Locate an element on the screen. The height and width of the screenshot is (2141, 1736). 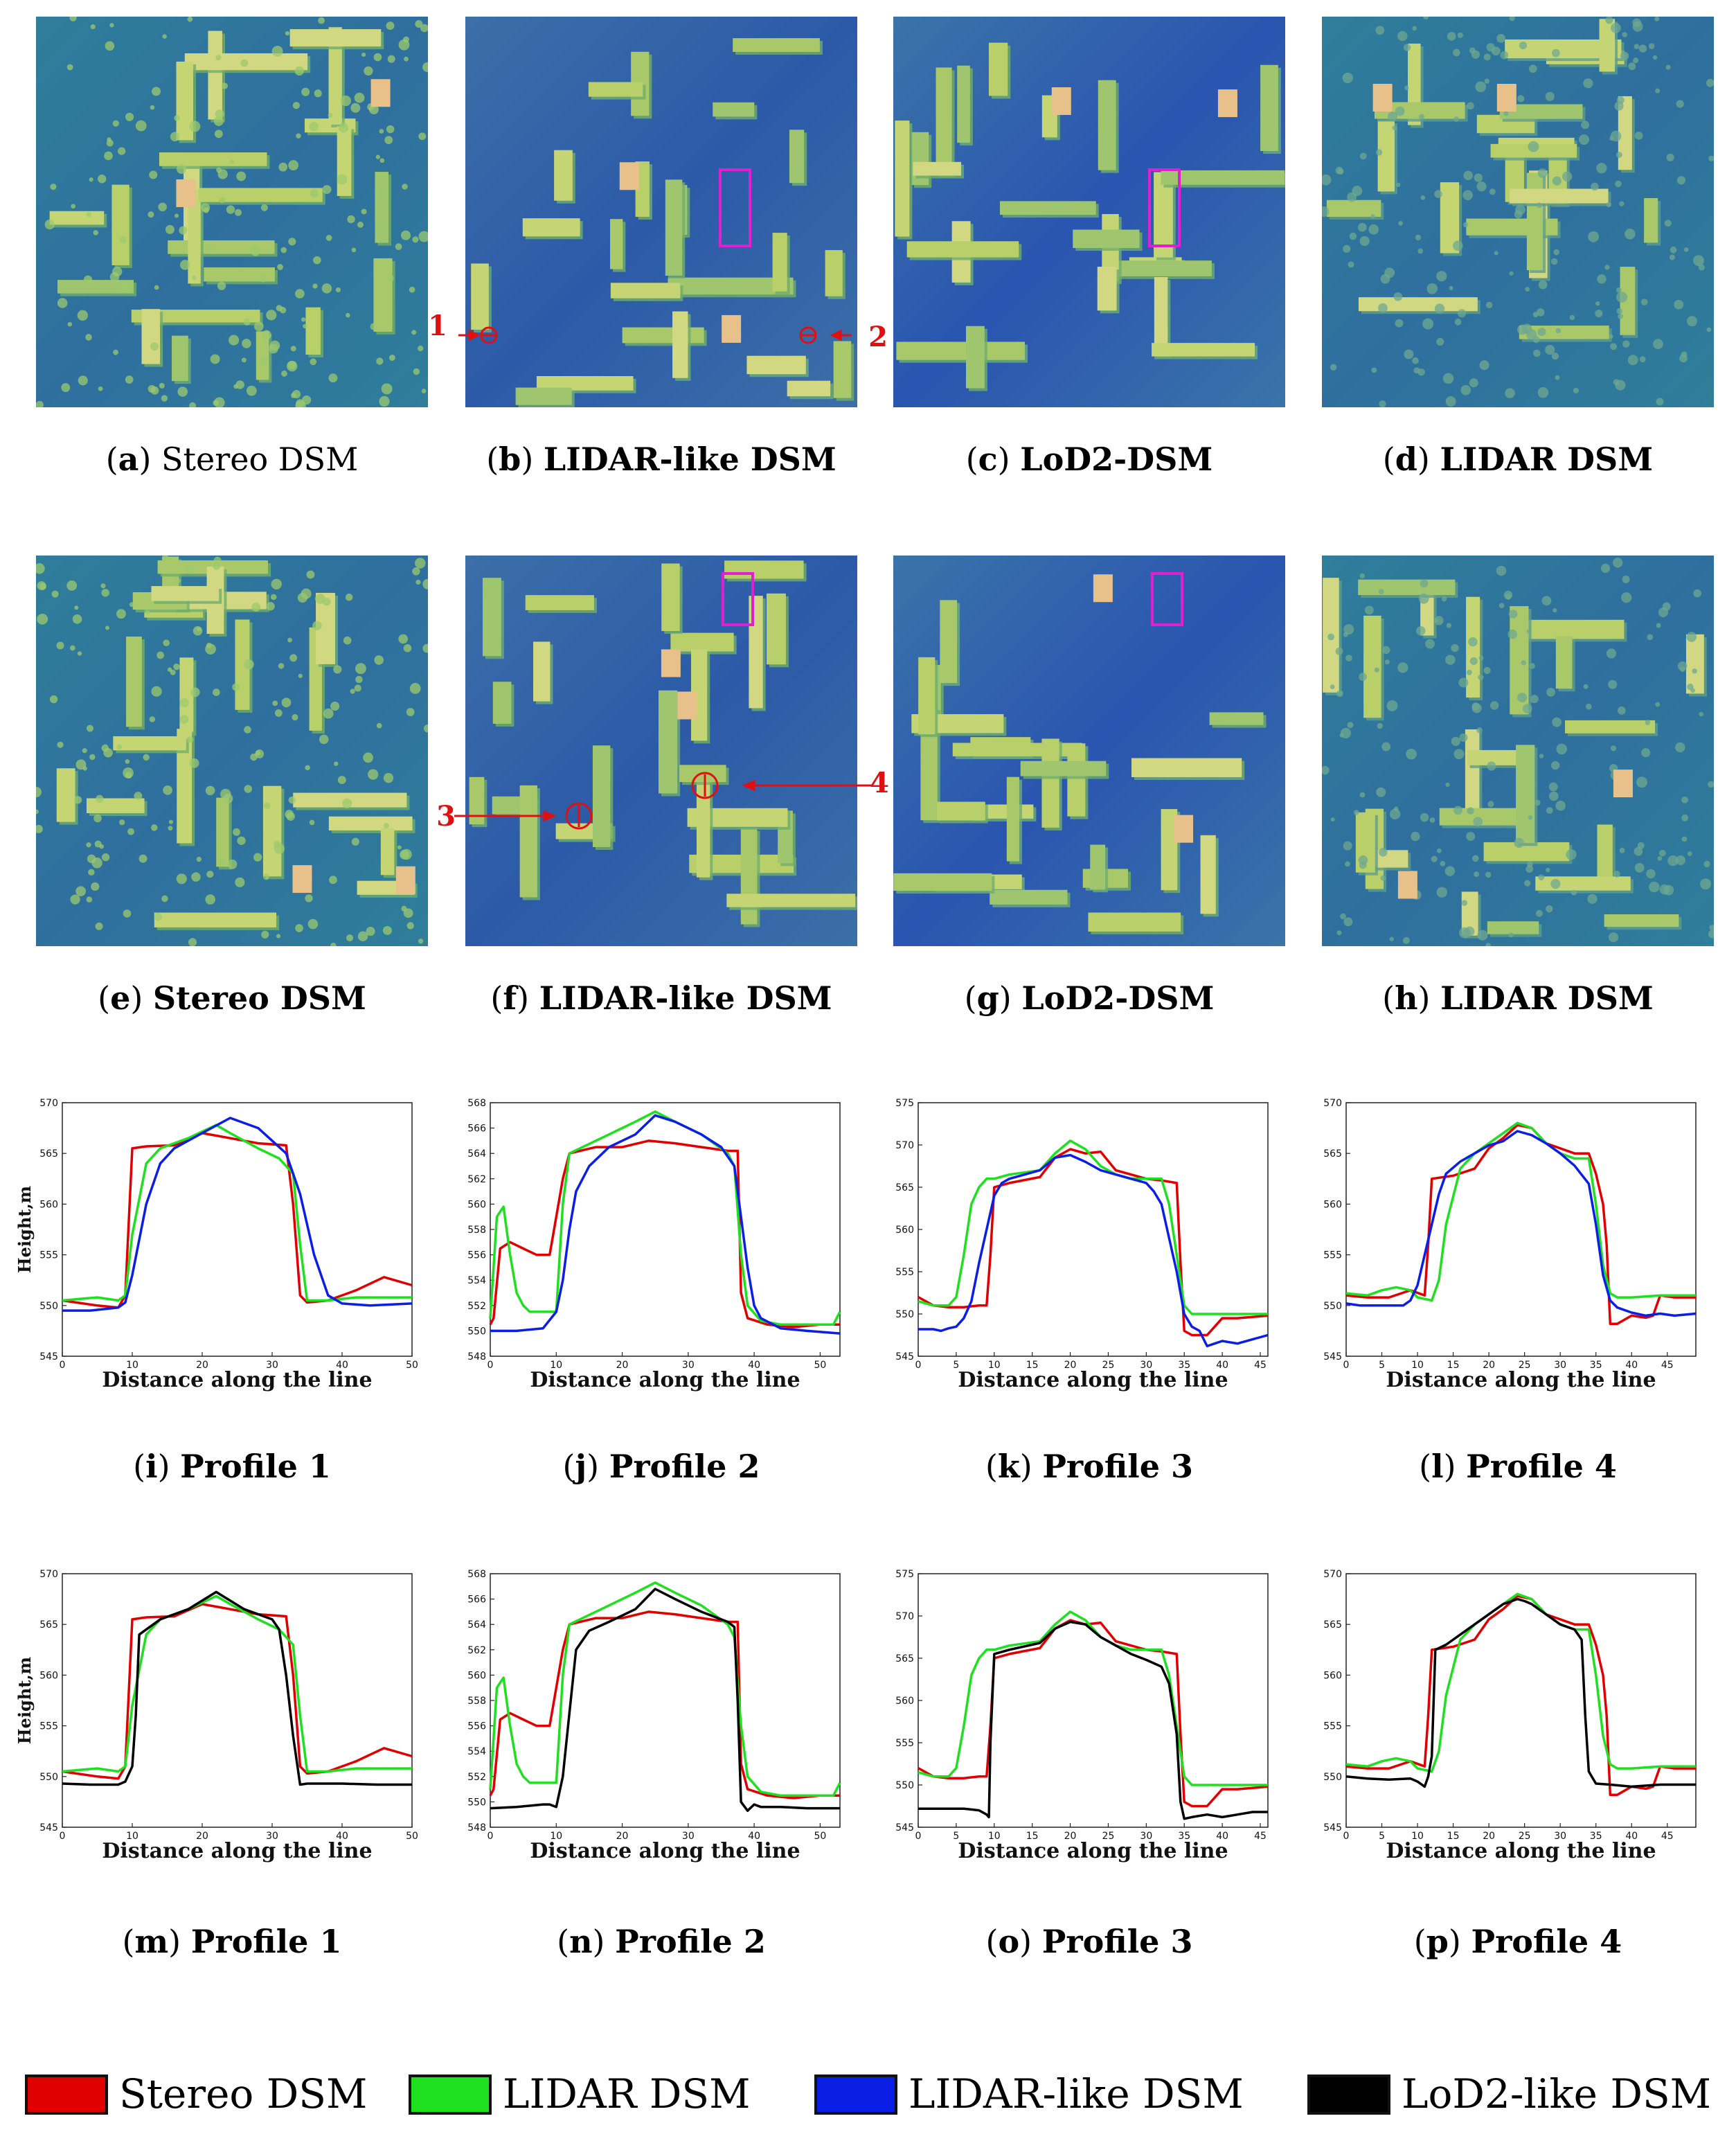
caption-l: (l) Profile 4 is located at coordinates (1518, 1466).